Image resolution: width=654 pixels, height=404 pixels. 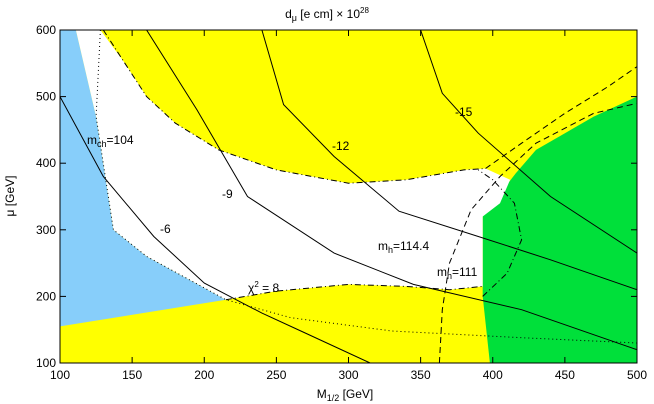 What do you see at coordinates (348, 375) in the screenshot?
I see `x-tick-label: 300` at bounding box center [348, 375].